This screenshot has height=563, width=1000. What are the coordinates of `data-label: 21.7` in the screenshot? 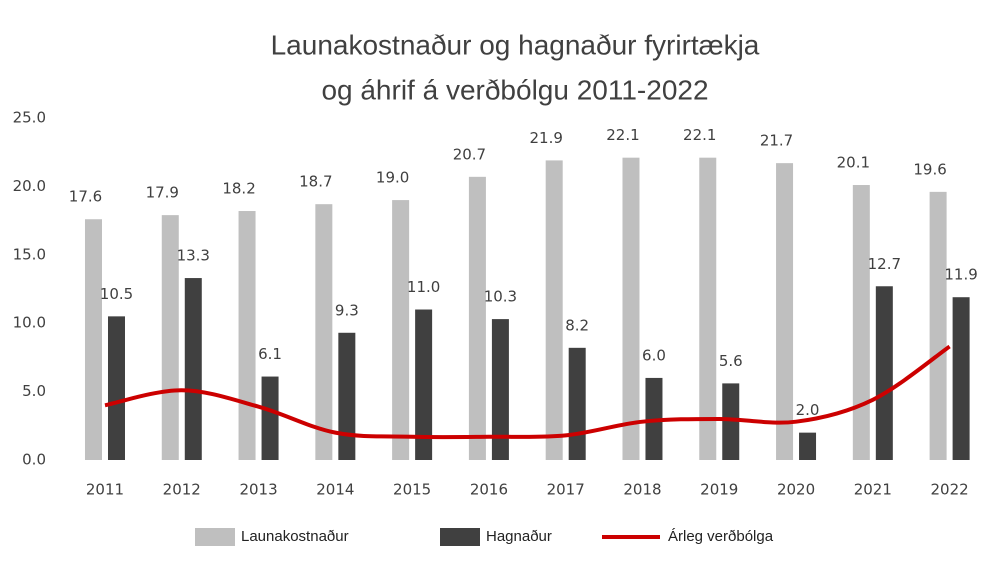 It's located at (776, 141).